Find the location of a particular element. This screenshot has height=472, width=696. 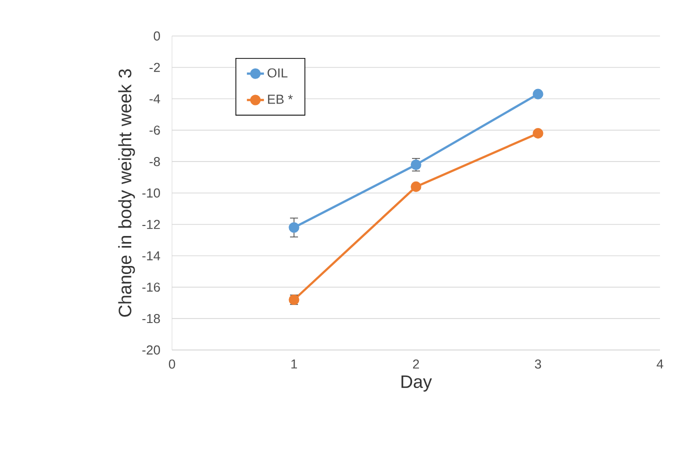

y-tick-label: -18 is located at coordinates (151, 319).